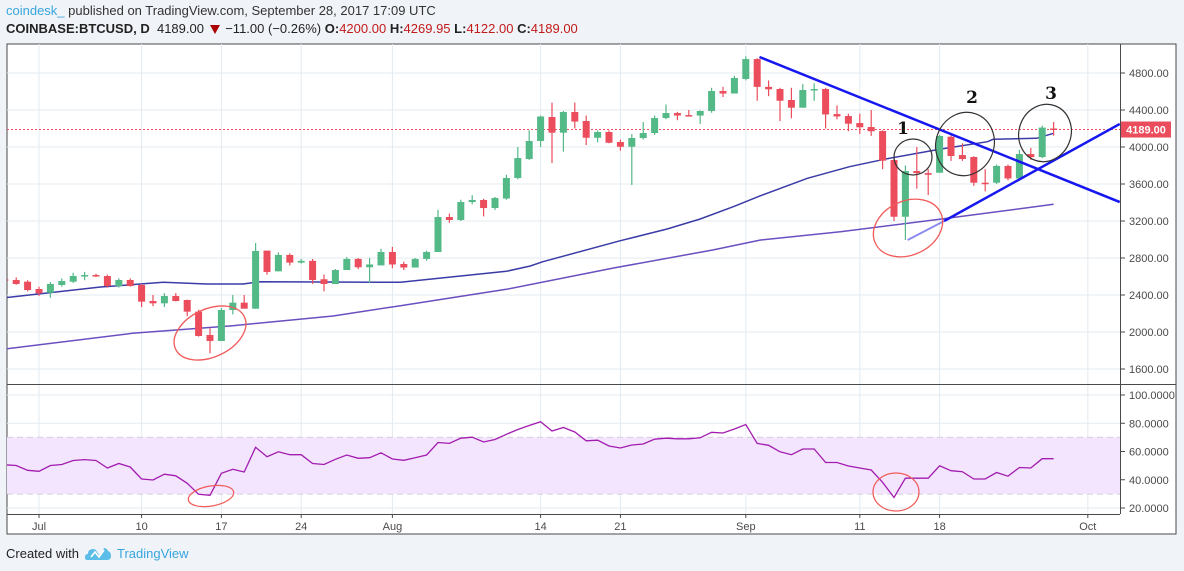 Image resolution: width=1184 pixels, height=571 pixels. Describe the element at coordinates (1051, 94) in the screenshot. I see `annotation-label-3: 3` at that location.